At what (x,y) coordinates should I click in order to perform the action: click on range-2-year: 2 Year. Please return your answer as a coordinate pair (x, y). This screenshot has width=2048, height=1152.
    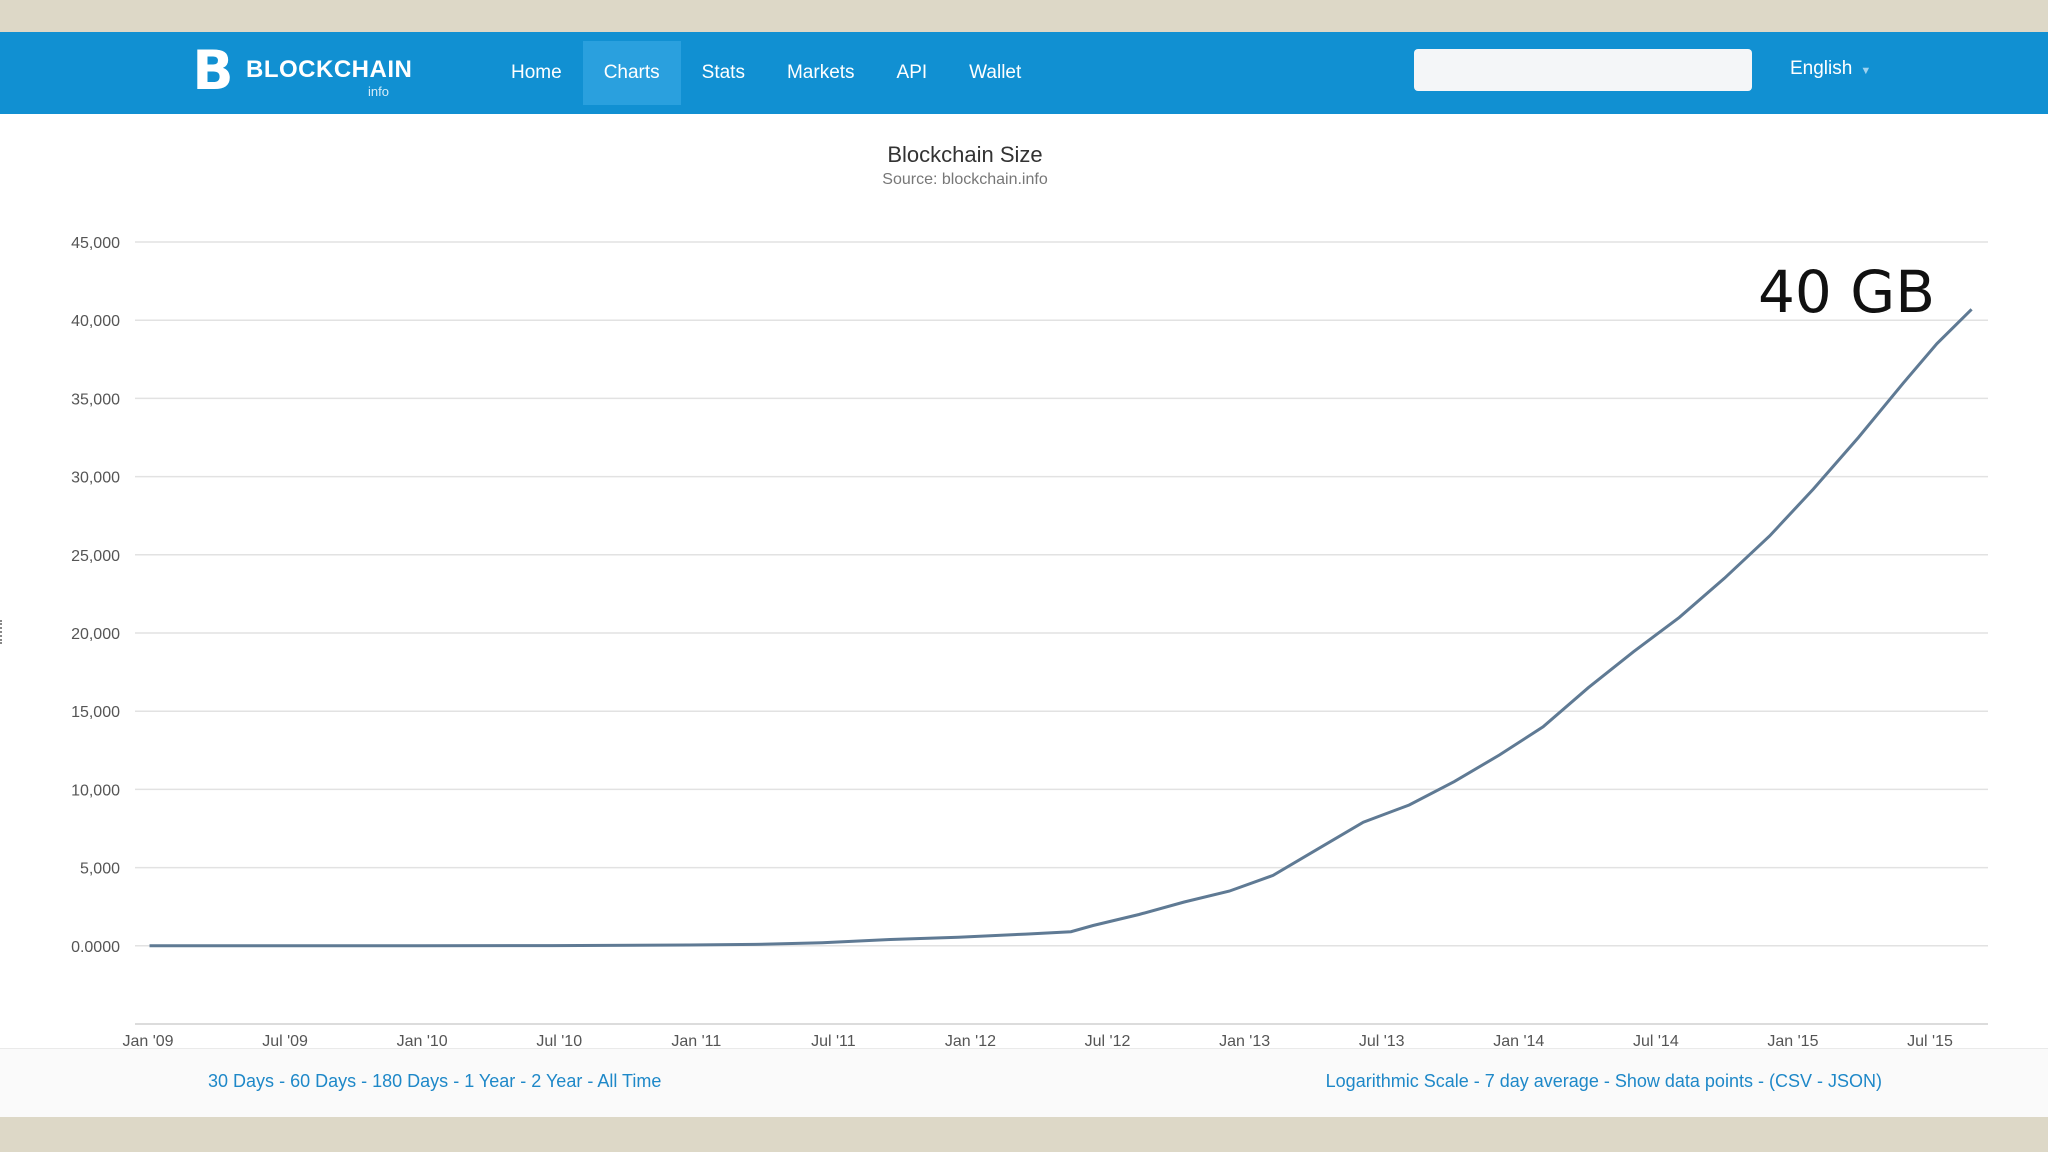
    Looking at the image, I should click on (557, 1081).